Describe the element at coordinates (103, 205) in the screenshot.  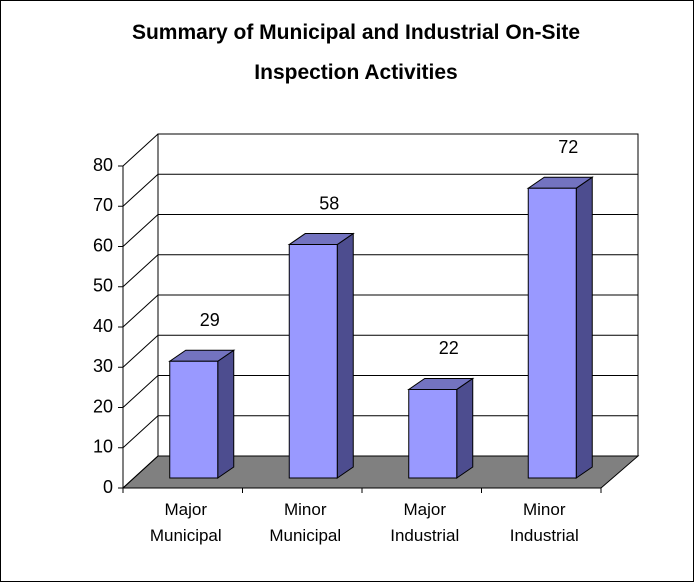
I see `y-tick-label: 70` at that location.